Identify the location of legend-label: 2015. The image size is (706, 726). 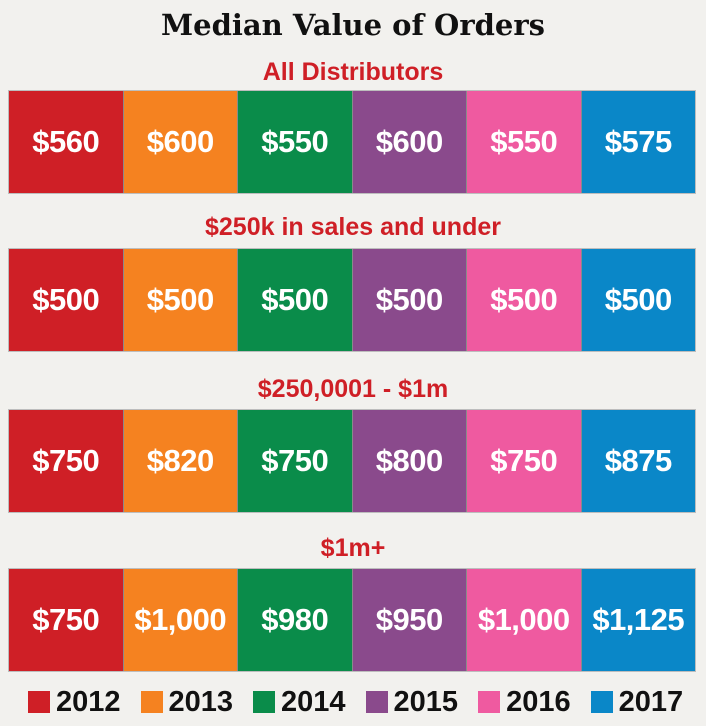
(426, 701).